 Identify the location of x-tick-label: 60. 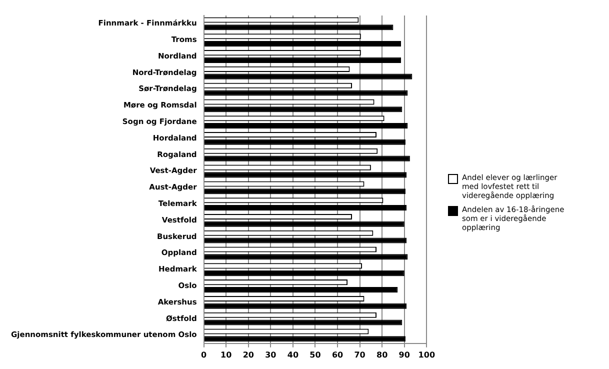
(338, 355).